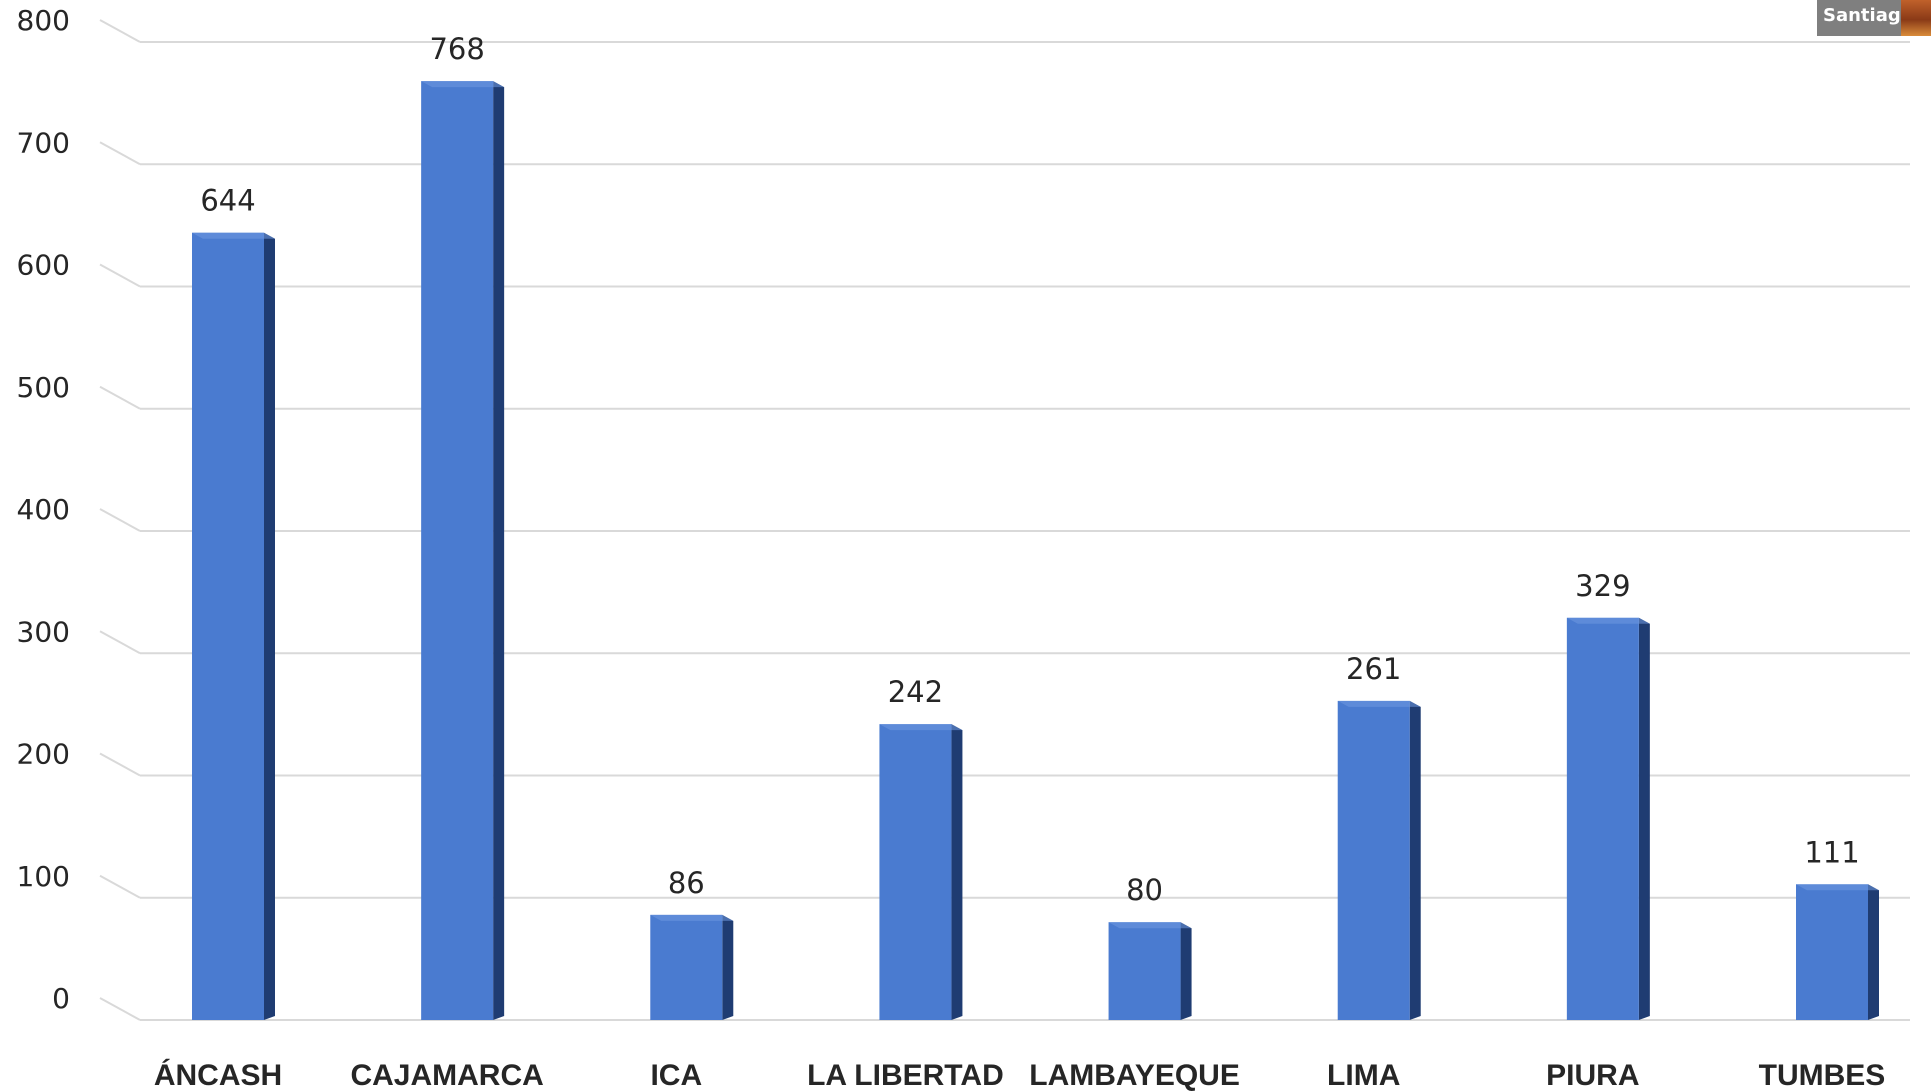 This screenshot has width=1931, height=1092. What do you see at coordinates (1822, 1075) in the screenshot?
I see `x-category-label: TUMBES` at bounding box center [1822, 1075].